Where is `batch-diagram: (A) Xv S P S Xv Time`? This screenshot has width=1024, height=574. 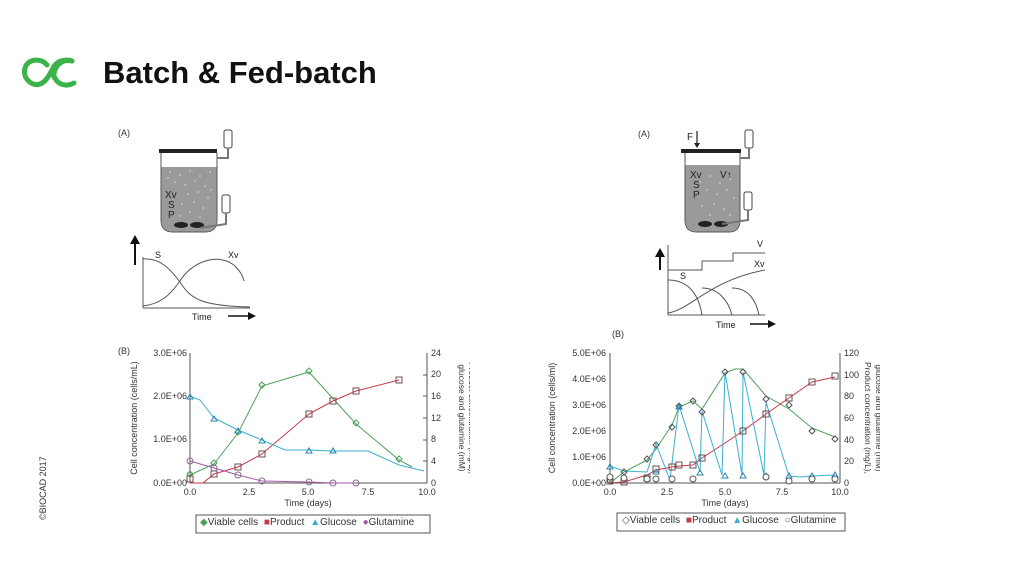 batch-diagram: (A) Xv S P S Xv Time is located at coordinates (187, 225).